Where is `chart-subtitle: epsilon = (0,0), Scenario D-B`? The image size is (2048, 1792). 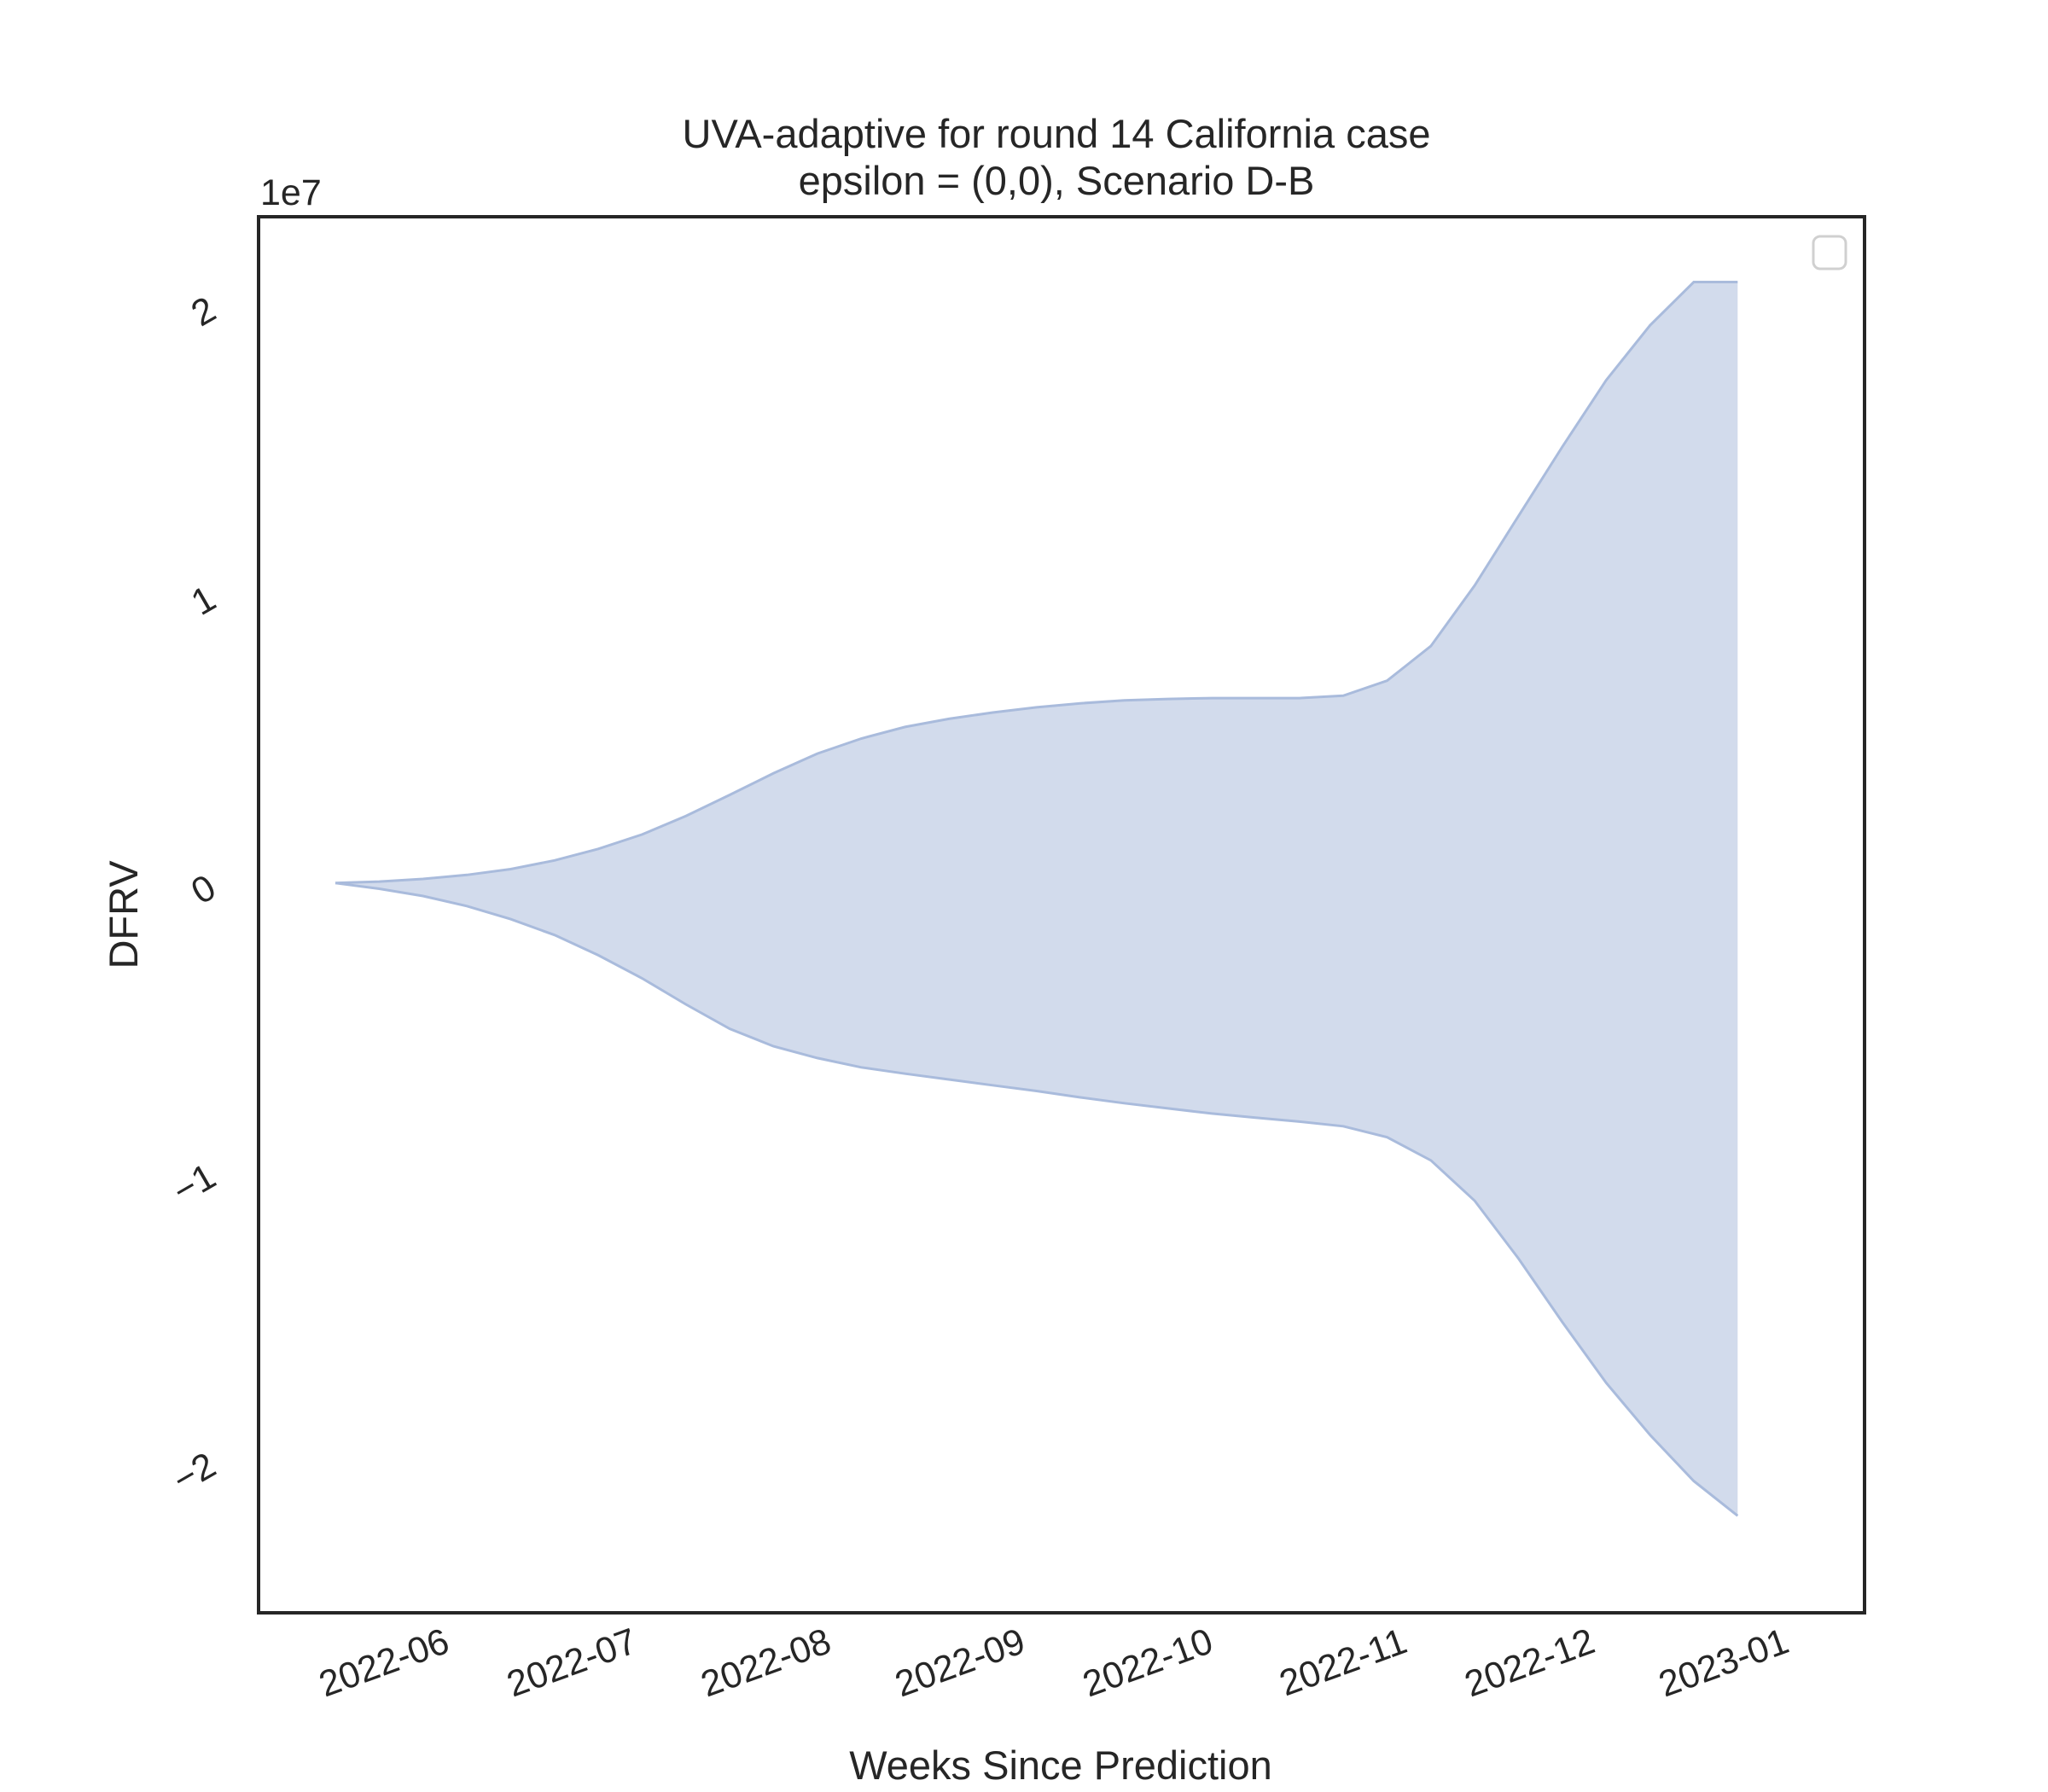
chart-subtitle: epsilon = (0,0), Scenario D-B is located at coordinates (1057, 180).